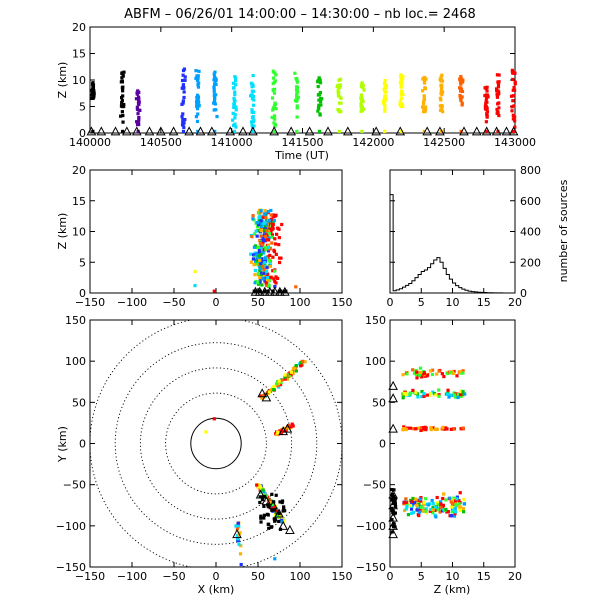 Image resolution: width=600 pixels, height=600 pixels. I want to click on y-tick-label: 800, so click(530, 170).